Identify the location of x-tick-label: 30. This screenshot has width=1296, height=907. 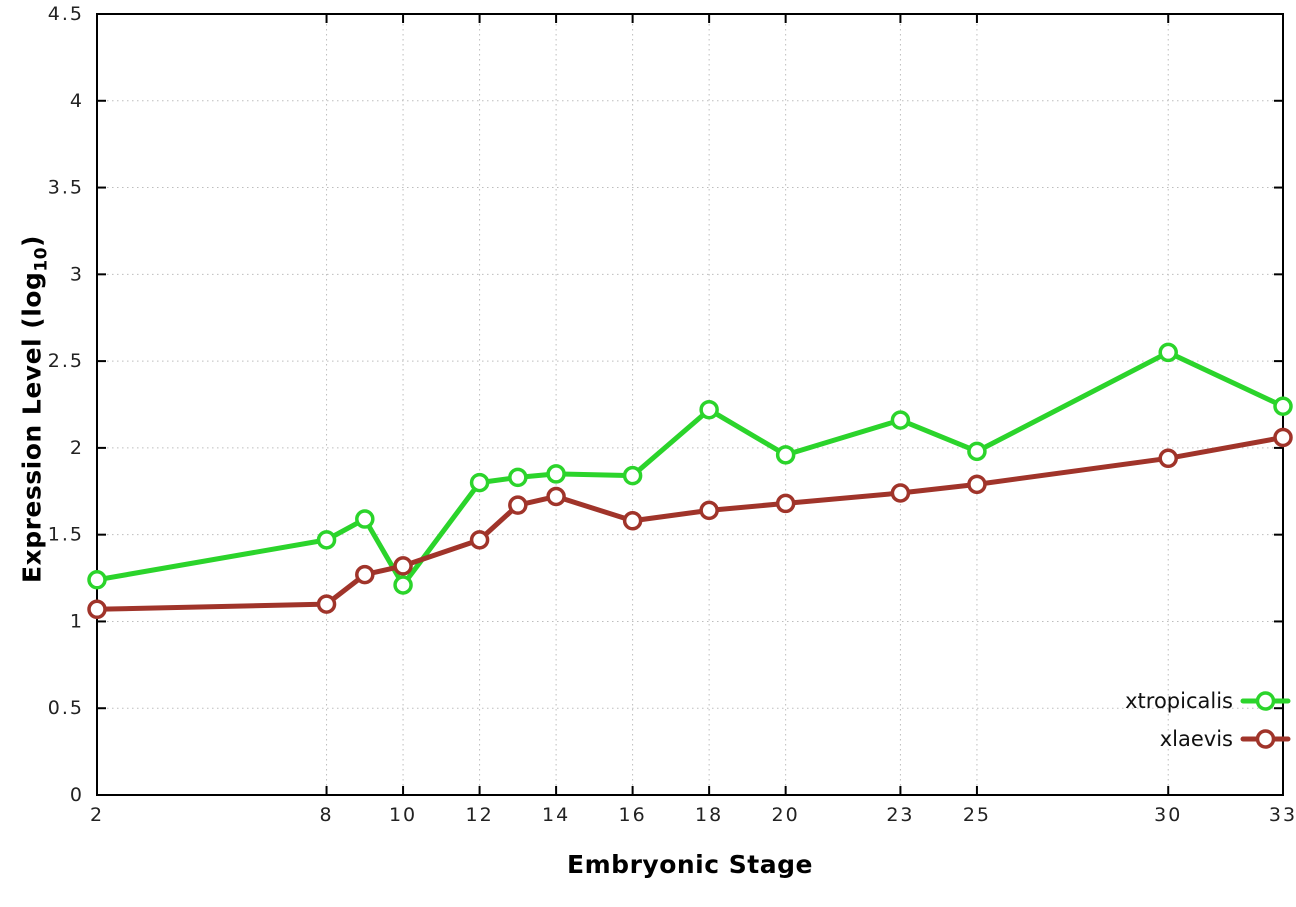
(1168, 815).